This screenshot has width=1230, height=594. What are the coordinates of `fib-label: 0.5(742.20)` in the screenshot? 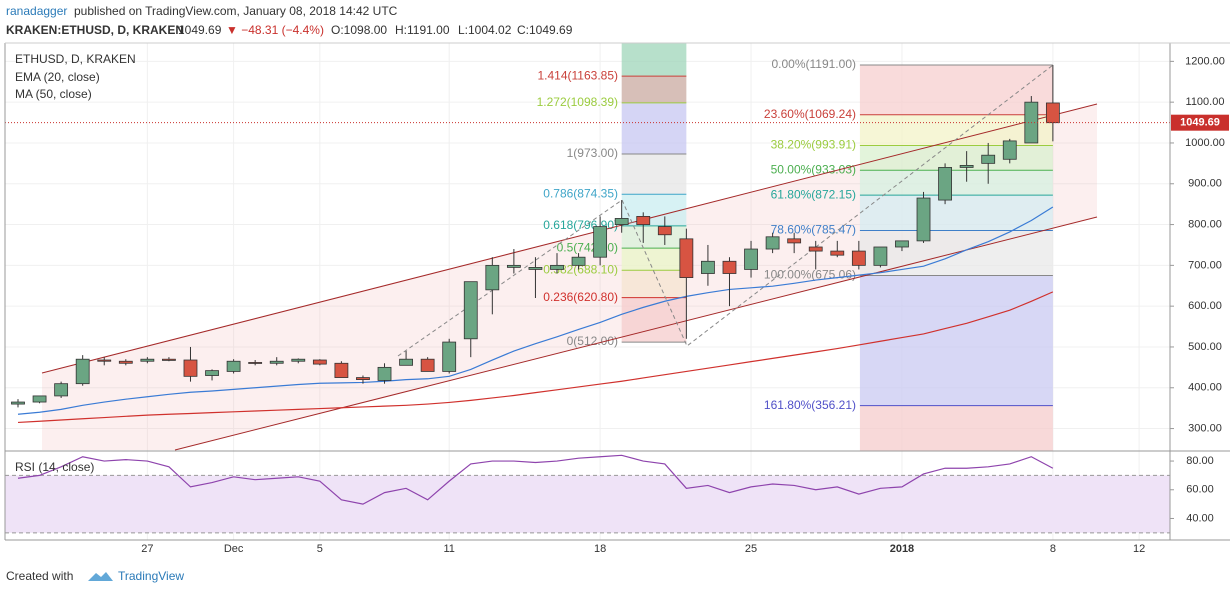 It's located at (587, 247).